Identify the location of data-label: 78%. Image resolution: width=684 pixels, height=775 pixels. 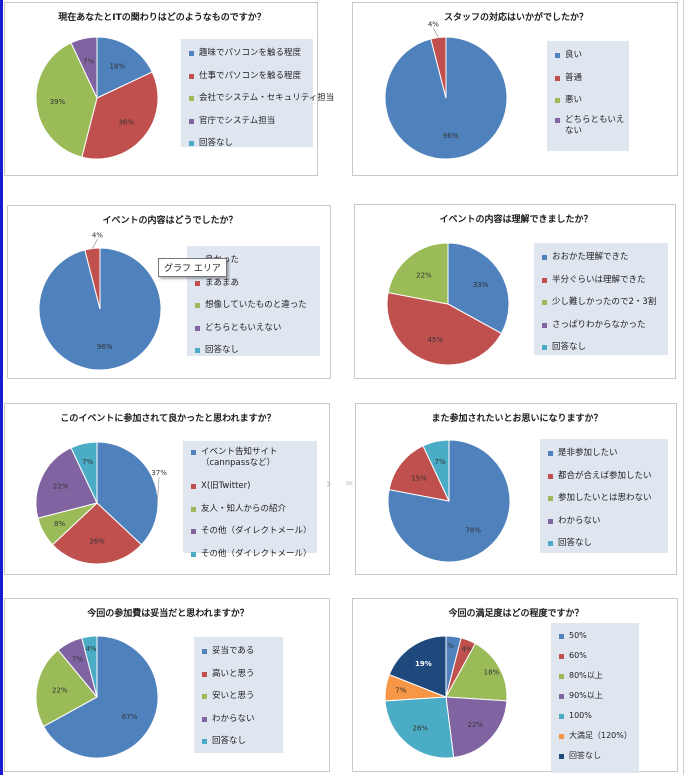
(473, 531).